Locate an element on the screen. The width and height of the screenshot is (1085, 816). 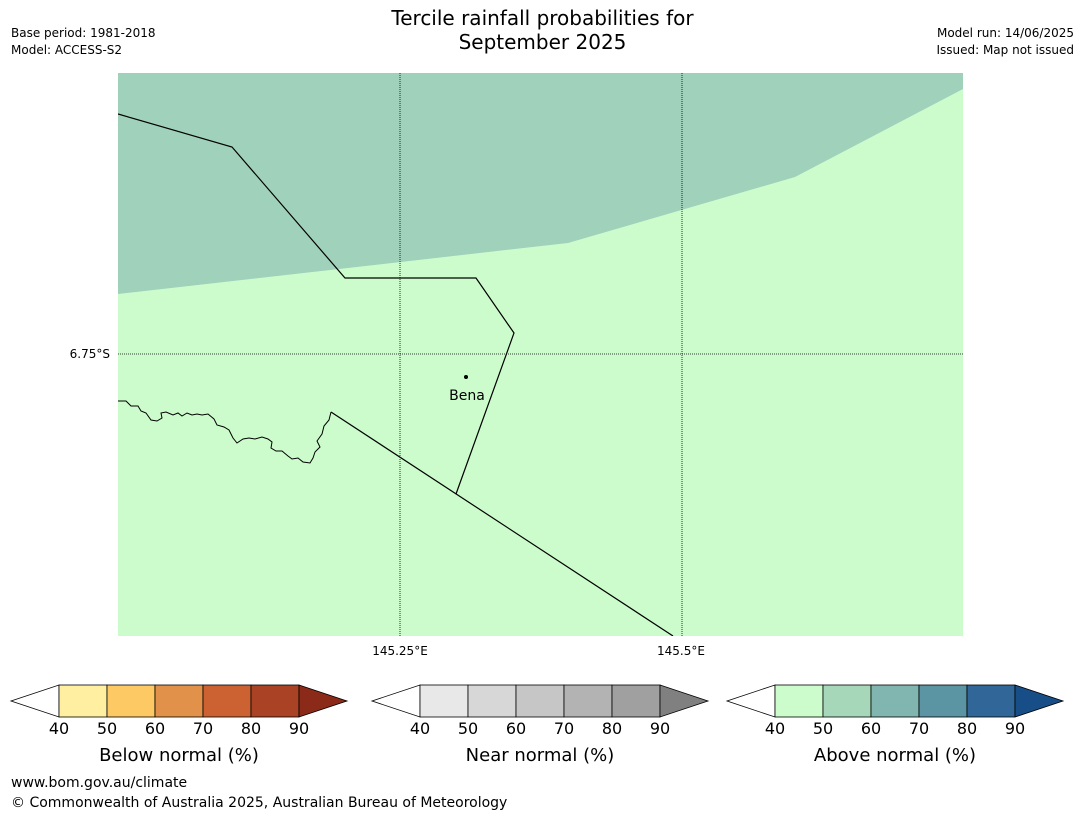
issued-status: Issued: Map not issued is located at coordinates (1005, 50).